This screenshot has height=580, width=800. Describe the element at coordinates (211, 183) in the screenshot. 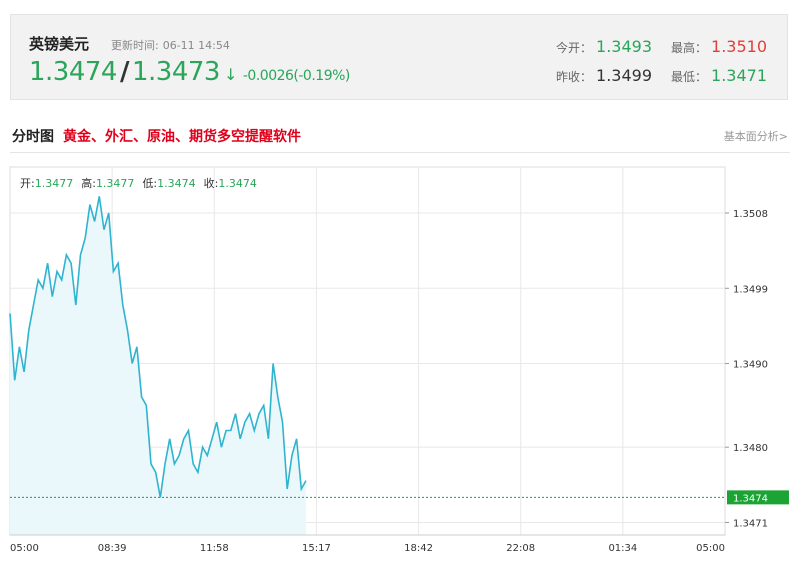

I see `ohlc-close-label: 收:` at that location.